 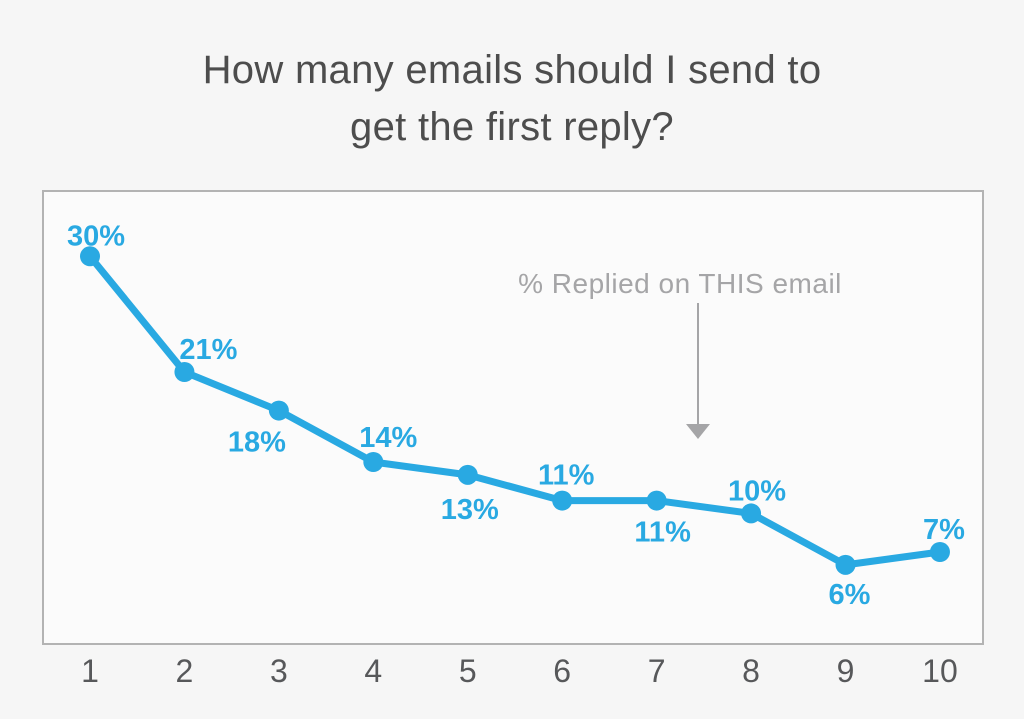 I want to click on x-tick-label-8: 8, so click(x=751, y=671).